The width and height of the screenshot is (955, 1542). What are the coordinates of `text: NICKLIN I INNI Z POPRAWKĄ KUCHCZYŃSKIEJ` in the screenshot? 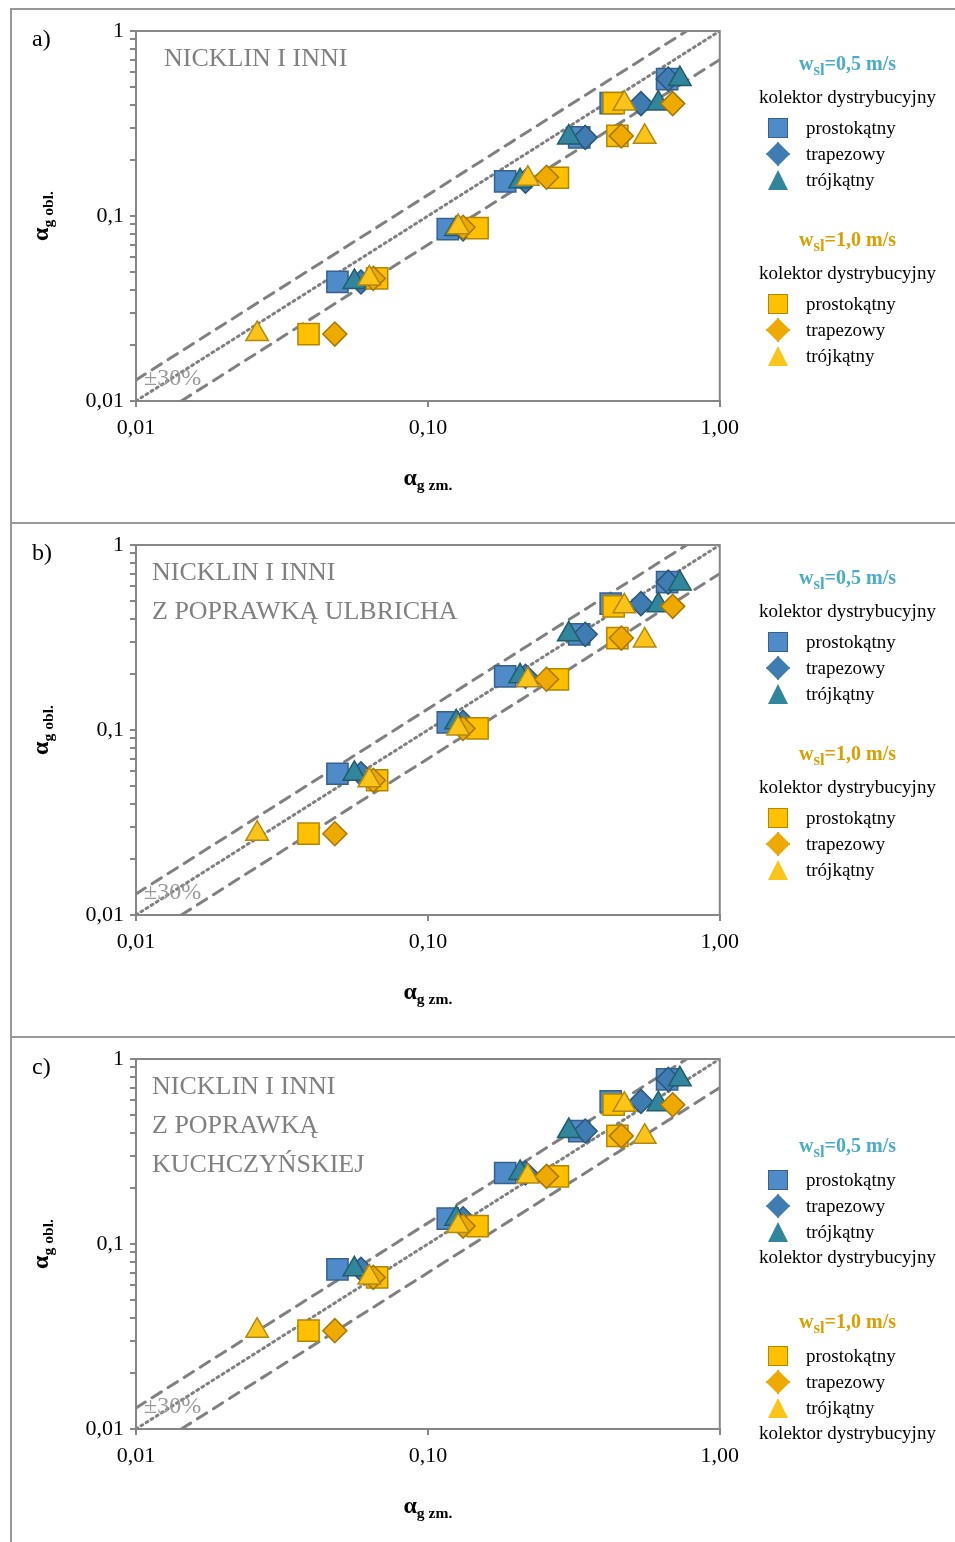 It's located at (258, 1124).